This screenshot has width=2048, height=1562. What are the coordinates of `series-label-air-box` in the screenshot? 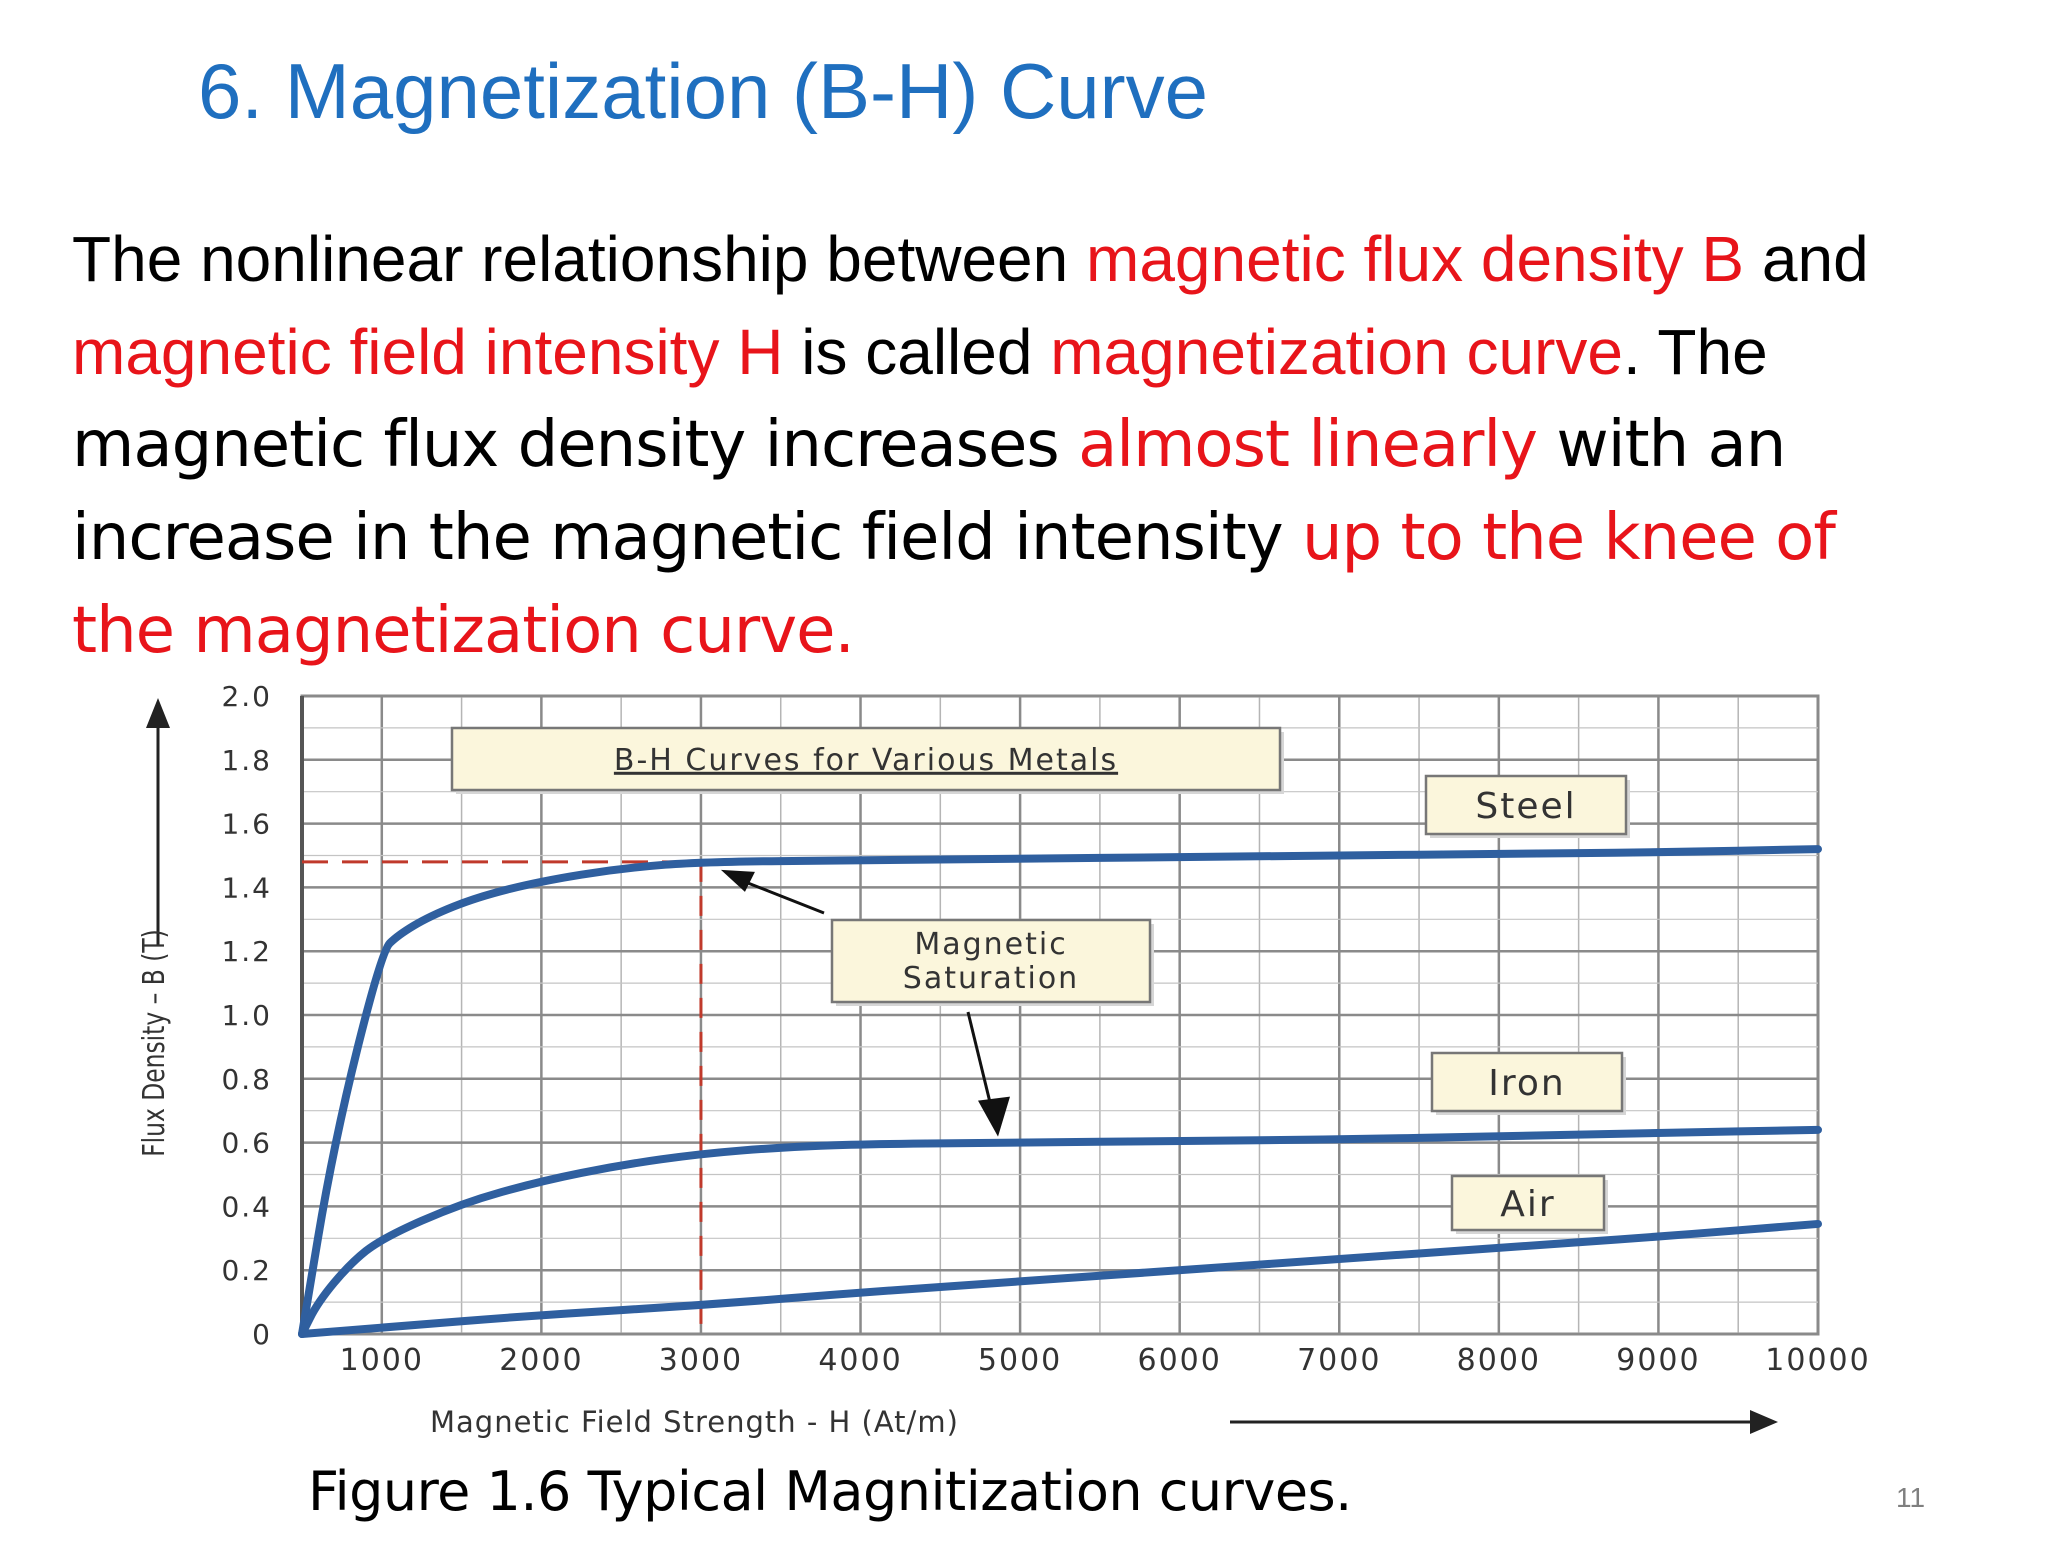 It's located at (1528, 1203).